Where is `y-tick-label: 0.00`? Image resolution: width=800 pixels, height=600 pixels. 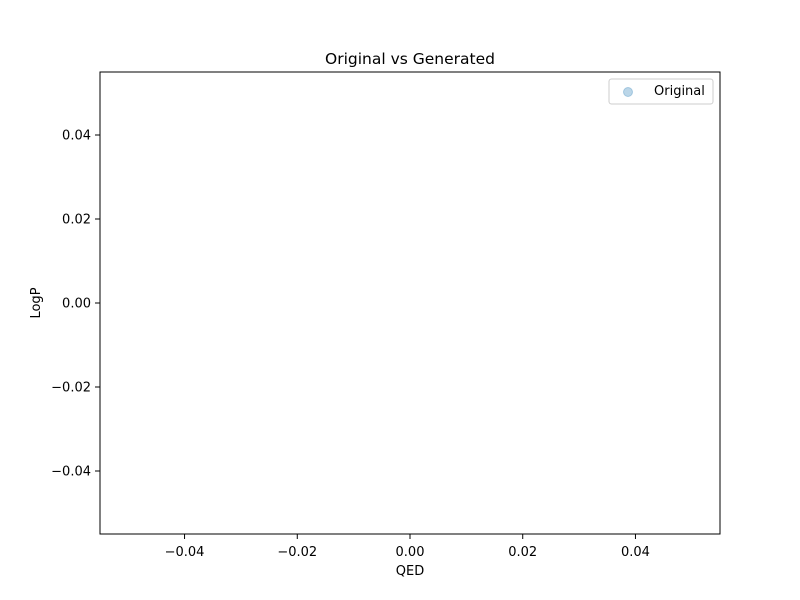 y-tick-label: 0.00 is located at coordinates (76, 304).